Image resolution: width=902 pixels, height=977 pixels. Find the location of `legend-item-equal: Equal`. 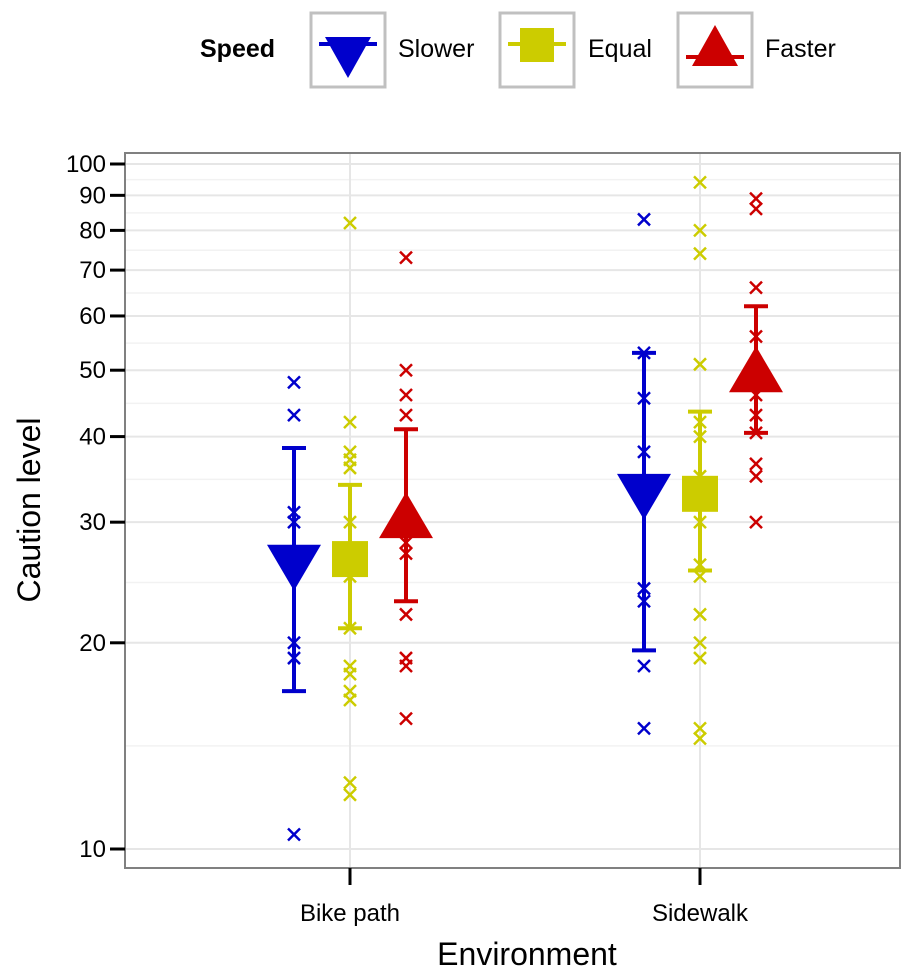

legend-item-equal: Equal is located at coordinates (575, 50).